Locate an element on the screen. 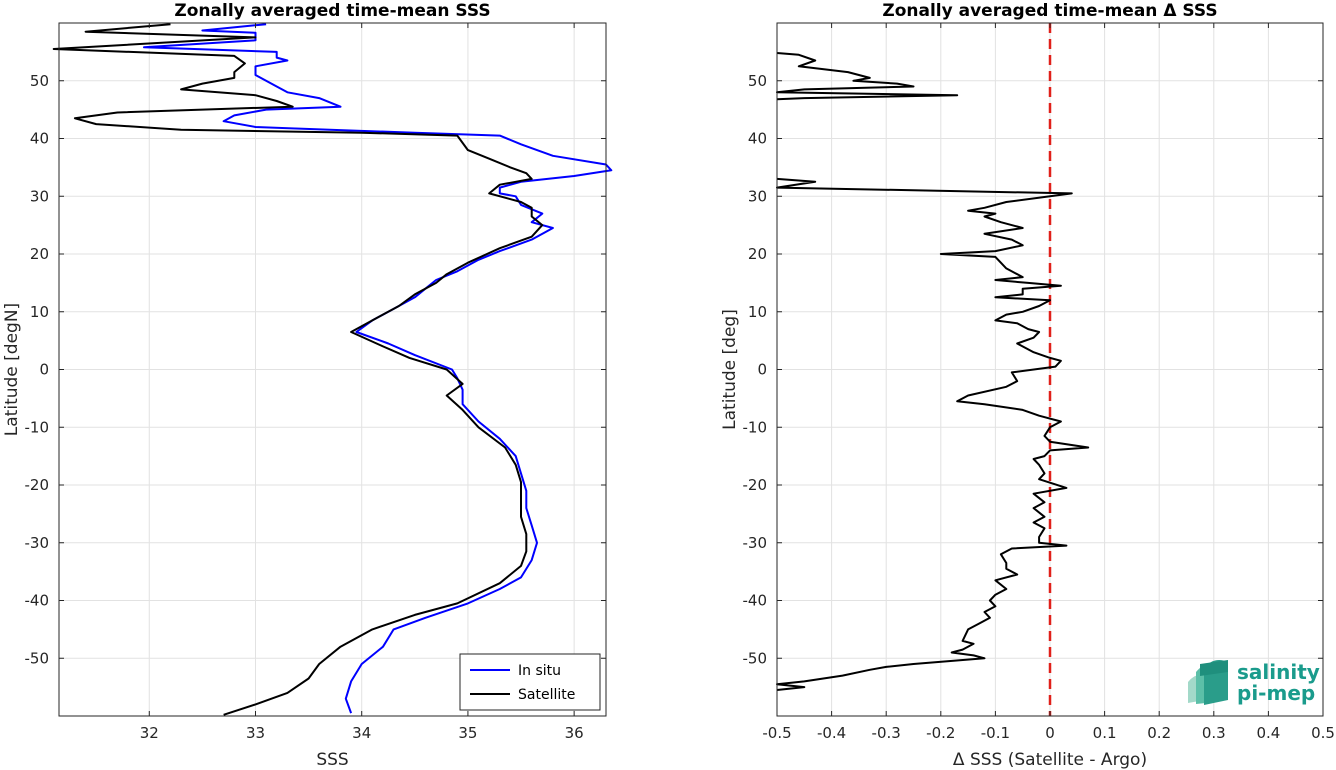 Image resolution: width=1336 pixels, height=770 pixels. salinity-pi-mep-logo: salinity pi-mep is located at coordinates (1254, 682).